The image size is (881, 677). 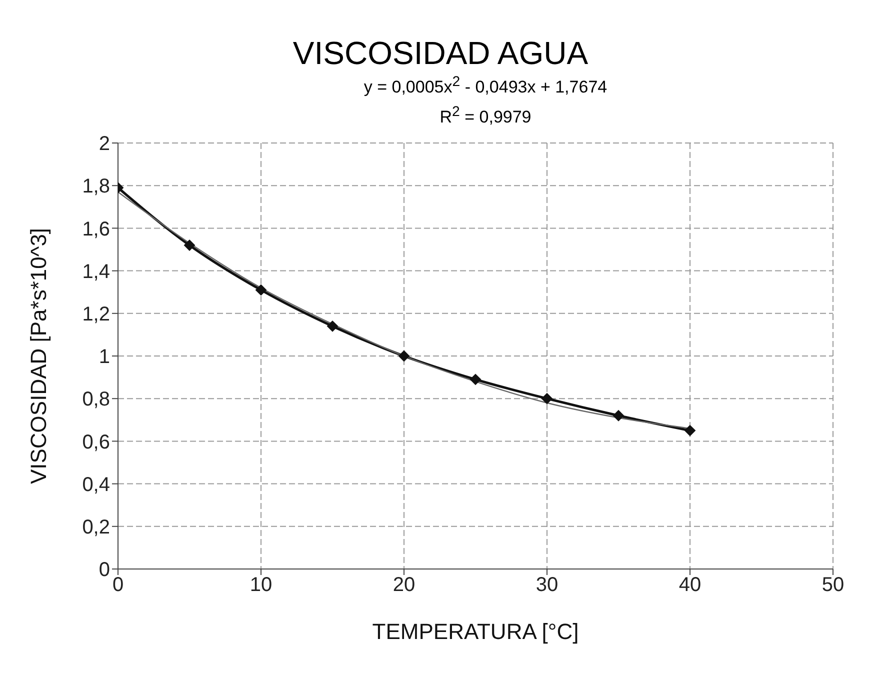 I want to click on y-tick-label: 1,6, so click(x=96, y=229).